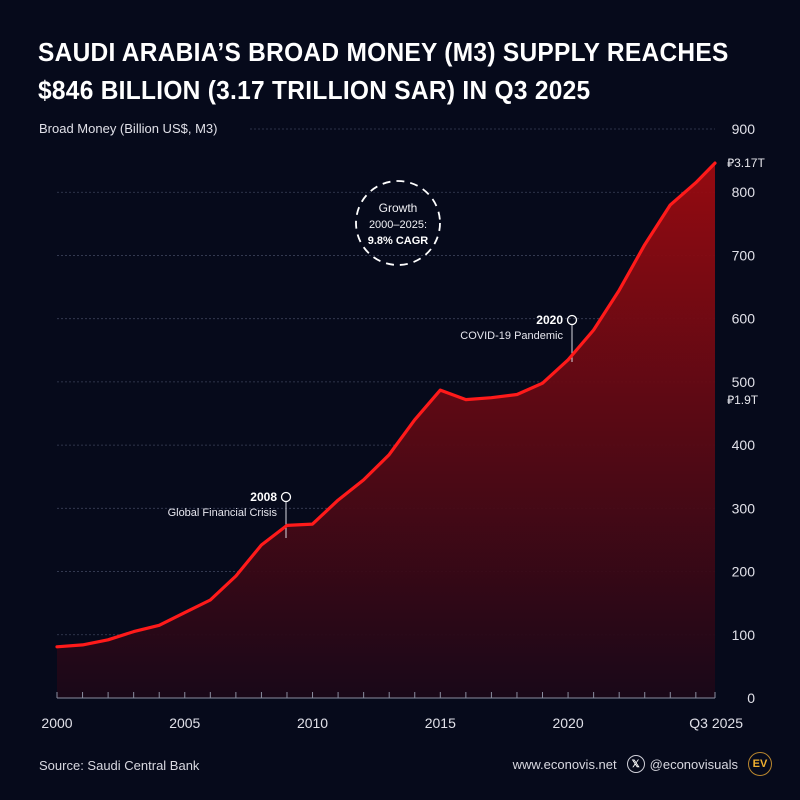 Image resolution: width=800 pixels, height=800 pixels. What do you see at coordinates (746, 163) in the screenshot?
I see `sar-label-0: ⃁3.17T` at bounding box center [746, 163].